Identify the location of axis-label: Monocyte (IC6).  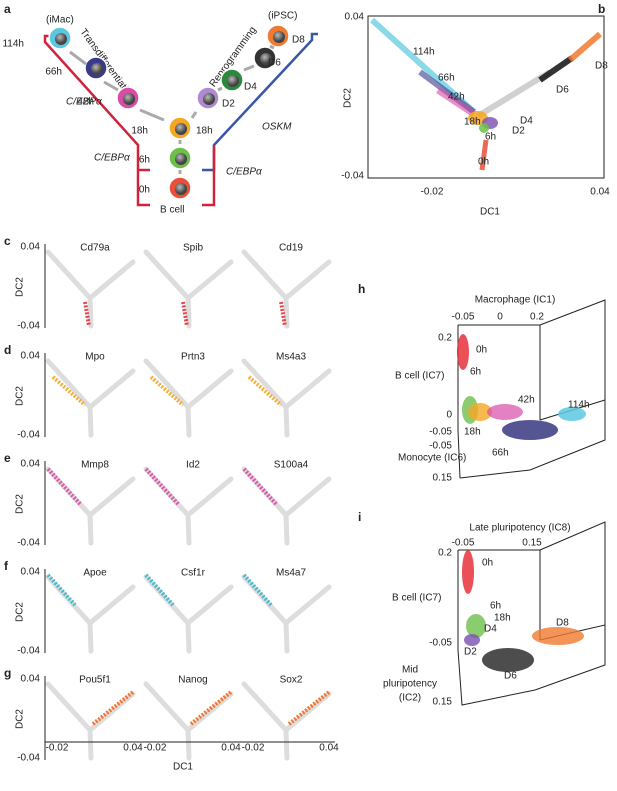
(432, 458).